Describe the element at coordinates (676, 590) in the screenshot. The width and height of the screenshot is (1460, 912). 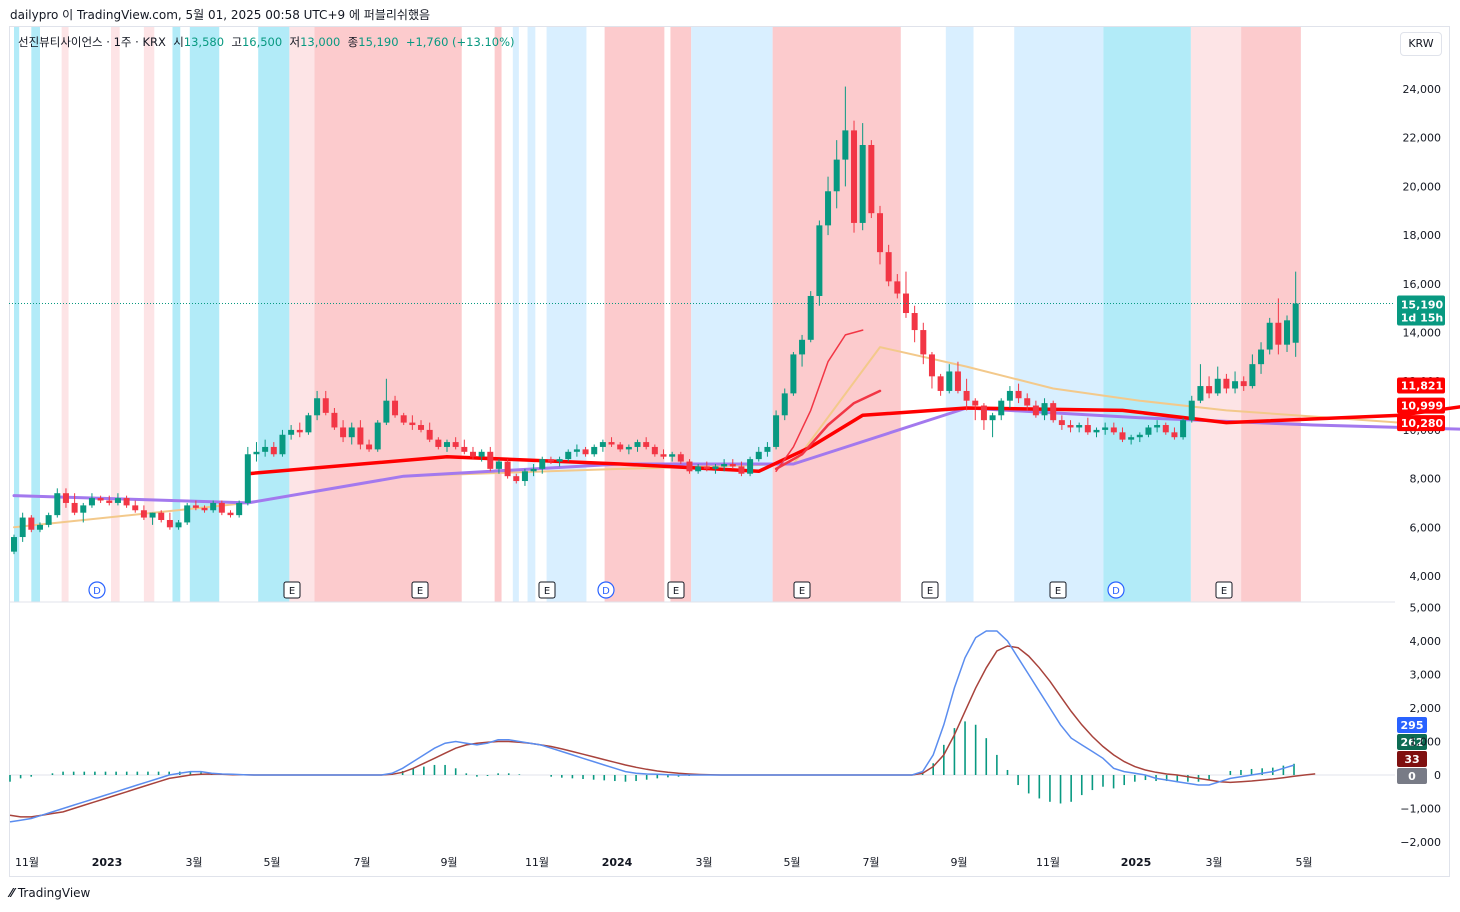
I see `earnings-marker: E` at that location.